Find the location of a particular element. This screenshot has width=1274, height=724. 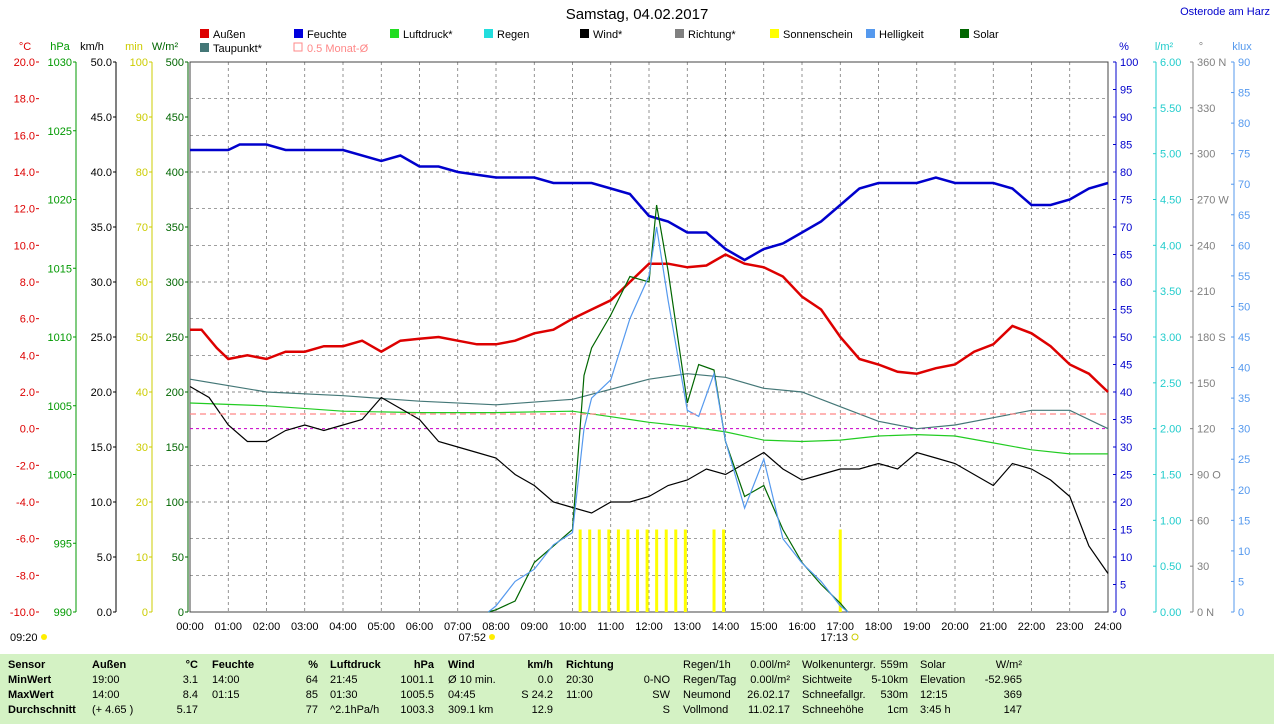

sunmin-tick-label: 10 is located at coordinates (142, 558).